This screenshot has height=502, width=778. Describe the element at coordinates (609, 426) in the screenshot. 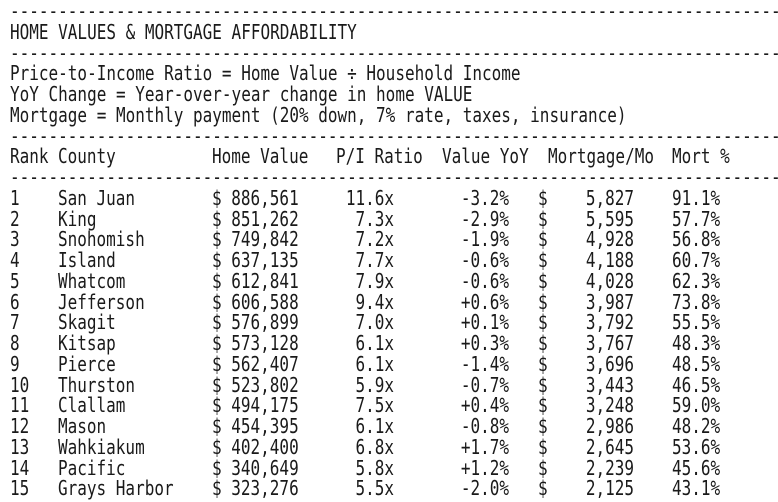

I see `cell-mortgage-amount: 2,986` at that location.